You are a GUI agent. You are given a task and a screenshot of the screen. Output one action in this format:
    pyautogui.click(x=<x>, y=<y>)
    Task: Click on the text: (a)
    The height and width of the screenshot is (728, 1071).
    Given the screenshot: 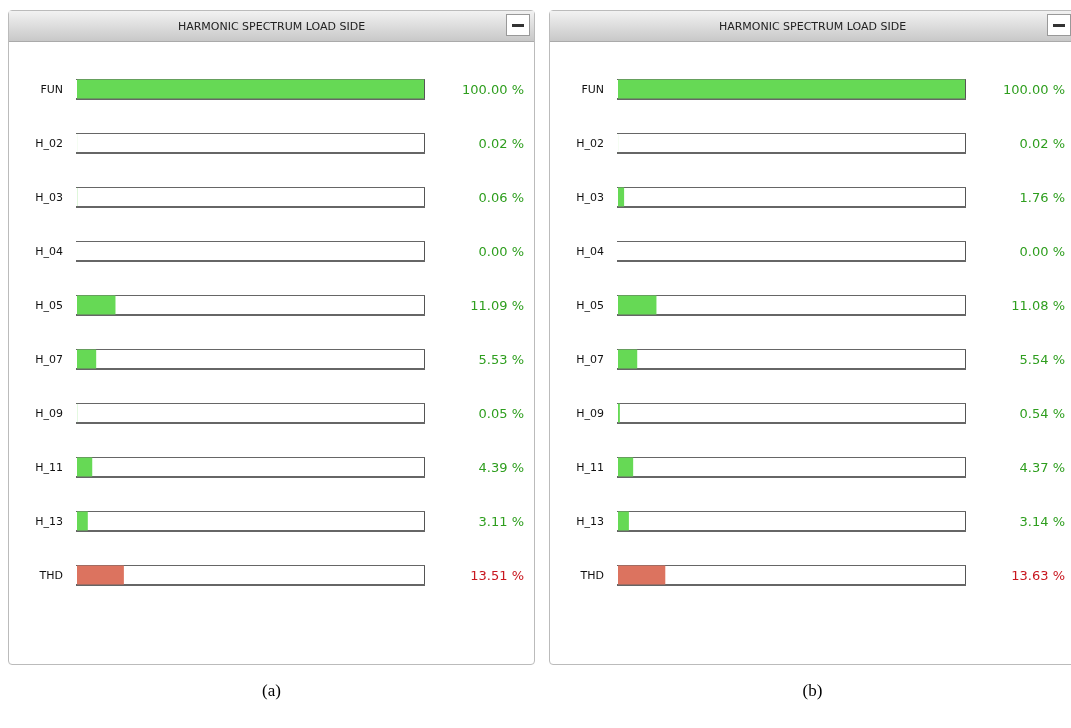 What is the action you would take?
    pyautogui.click(x=271, y=691)
    